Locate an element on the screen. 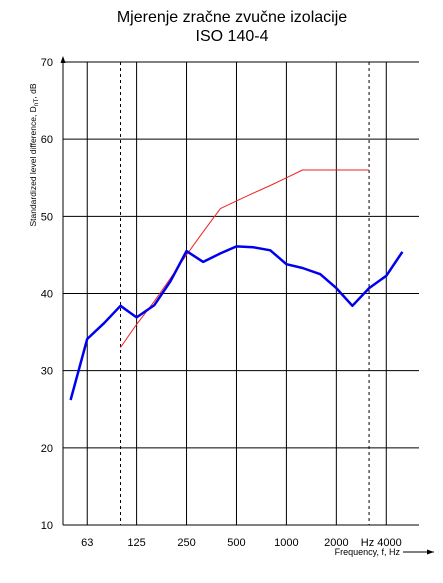  x-arrowhead is located at coordinates (430, 552).